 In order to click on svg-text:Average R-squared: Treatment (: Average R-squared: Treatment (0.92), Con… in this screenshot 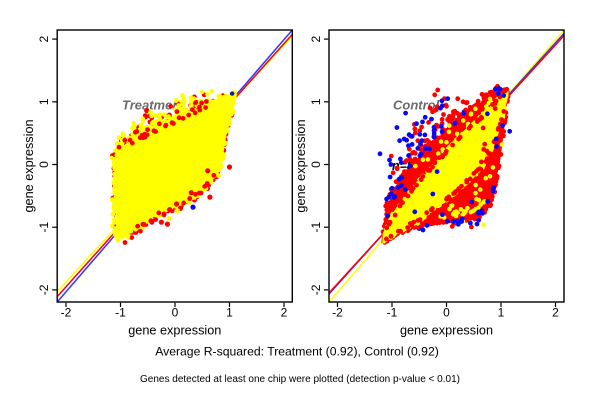, I will do `click(297, 352)`.